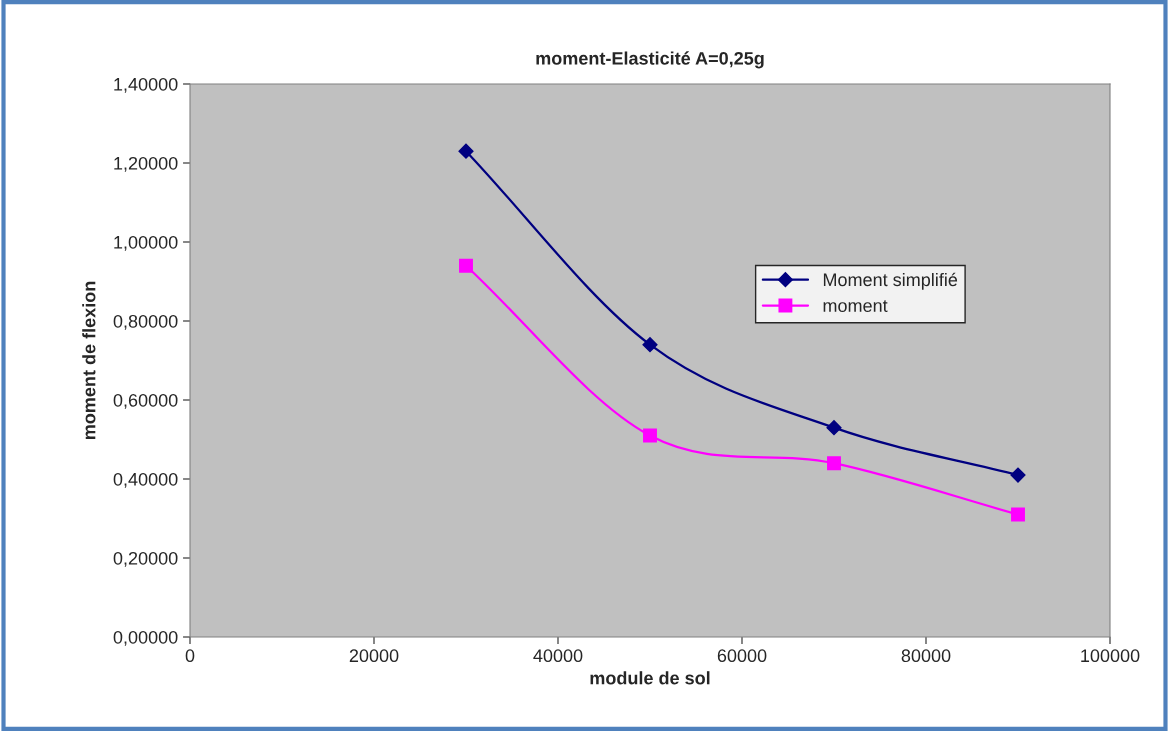  Describe the element at coordinates (145, 401) in the screenshot. I see `y-tick-label: 0,60000` at that location.